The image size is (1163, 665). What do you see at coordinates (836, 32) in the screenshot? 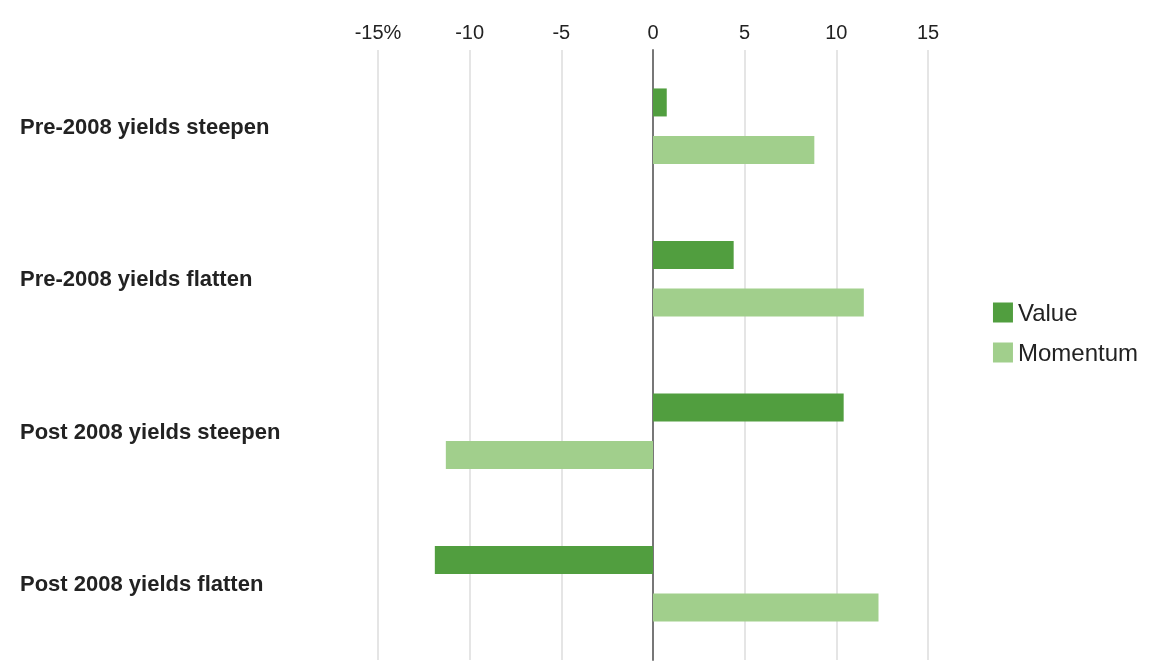
I see `x-tick-label: 10` at bounding box center [836, 32].